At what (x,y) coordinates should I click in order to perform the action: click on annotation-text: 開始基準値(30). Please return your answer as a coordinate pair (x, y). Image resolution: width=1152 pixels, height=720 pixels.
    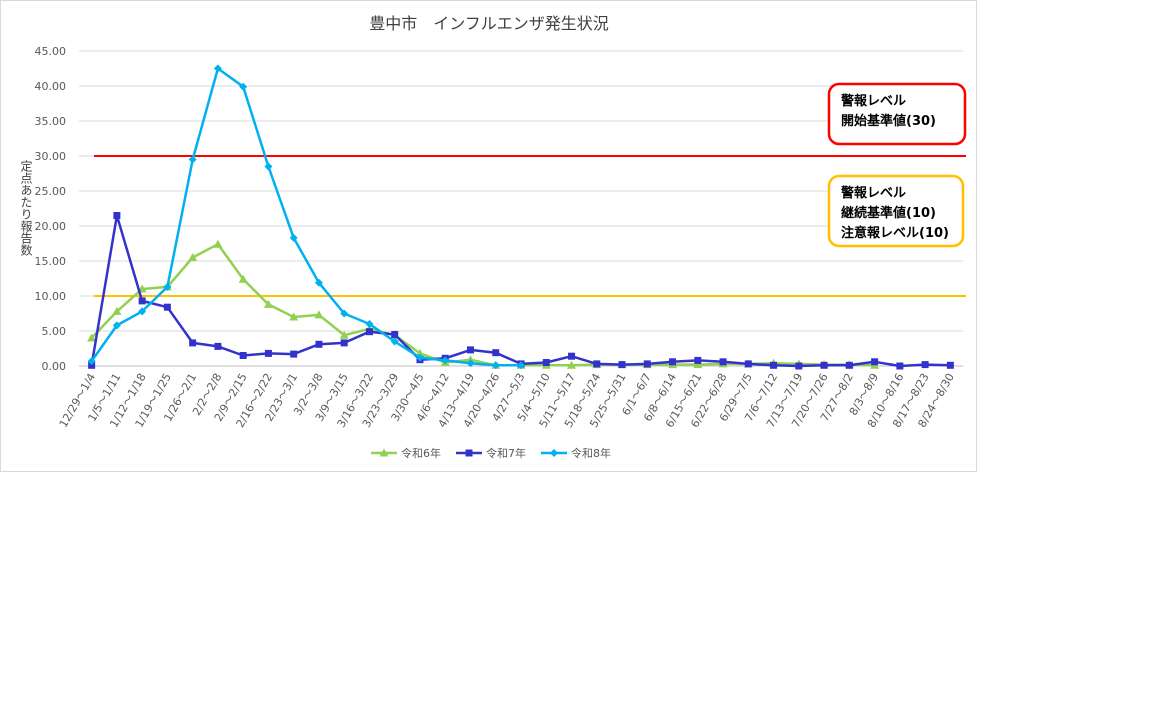
    Looking at the image, I should click on (888, 121).